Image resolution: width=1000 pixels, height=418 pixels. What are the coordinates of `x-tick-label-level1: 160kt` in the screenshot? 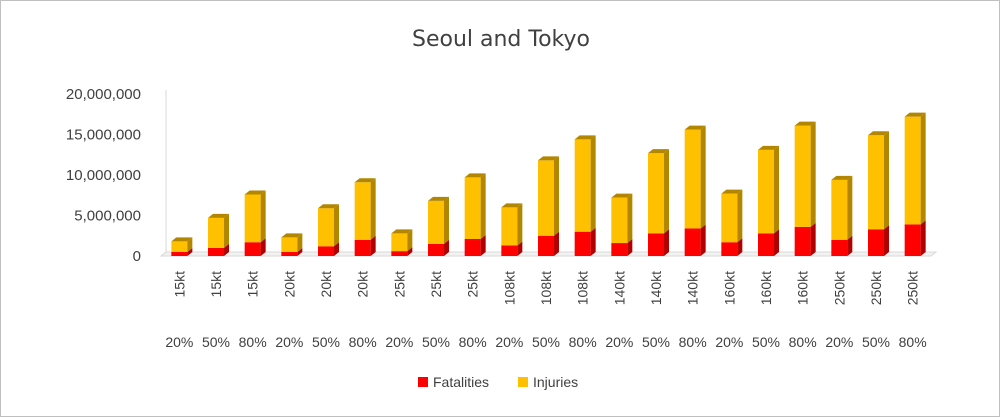 It's located at (766, 288).